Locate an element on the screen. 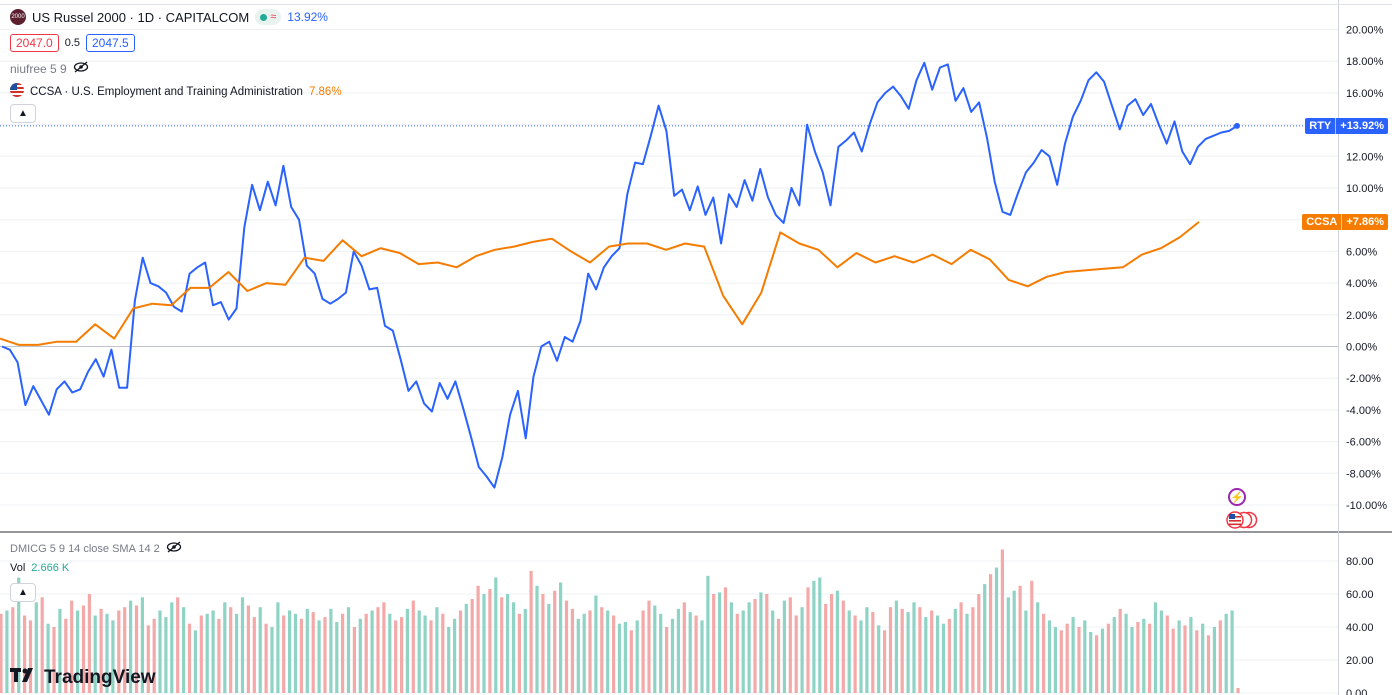  volume-tick-label: 20.00 is located at coordinates (1360, 661).